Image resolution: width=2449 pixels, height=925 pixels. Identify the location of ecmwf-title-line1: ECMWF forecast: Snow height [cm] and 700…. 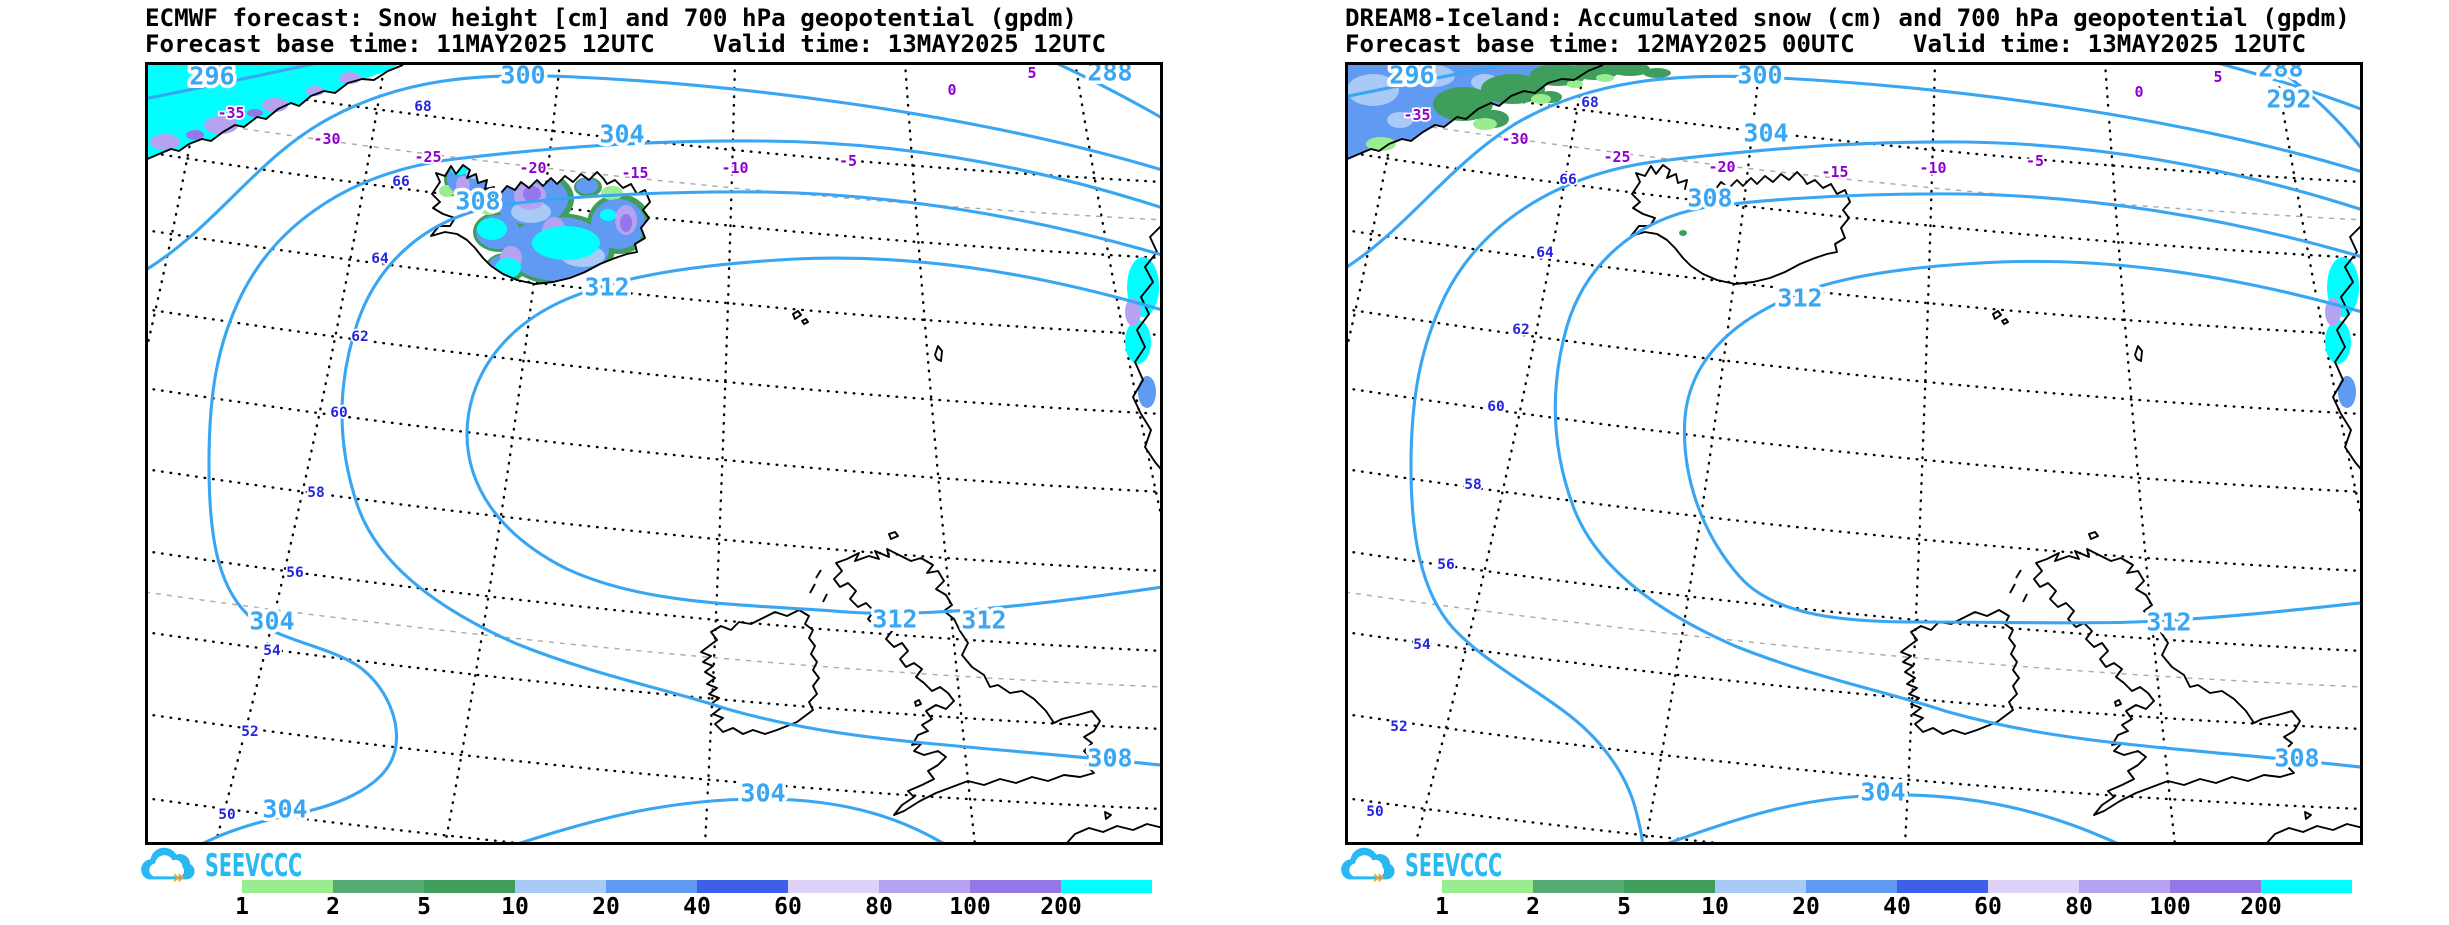
(611, 18).